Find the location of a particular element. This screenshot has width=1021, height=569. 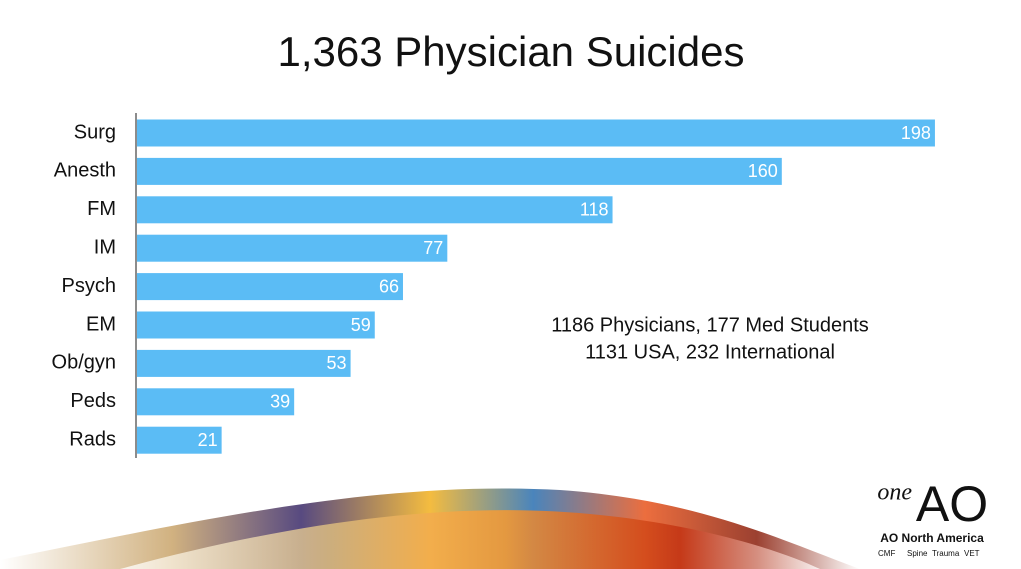

value-label: 160 is located at coordinates (763, 171).